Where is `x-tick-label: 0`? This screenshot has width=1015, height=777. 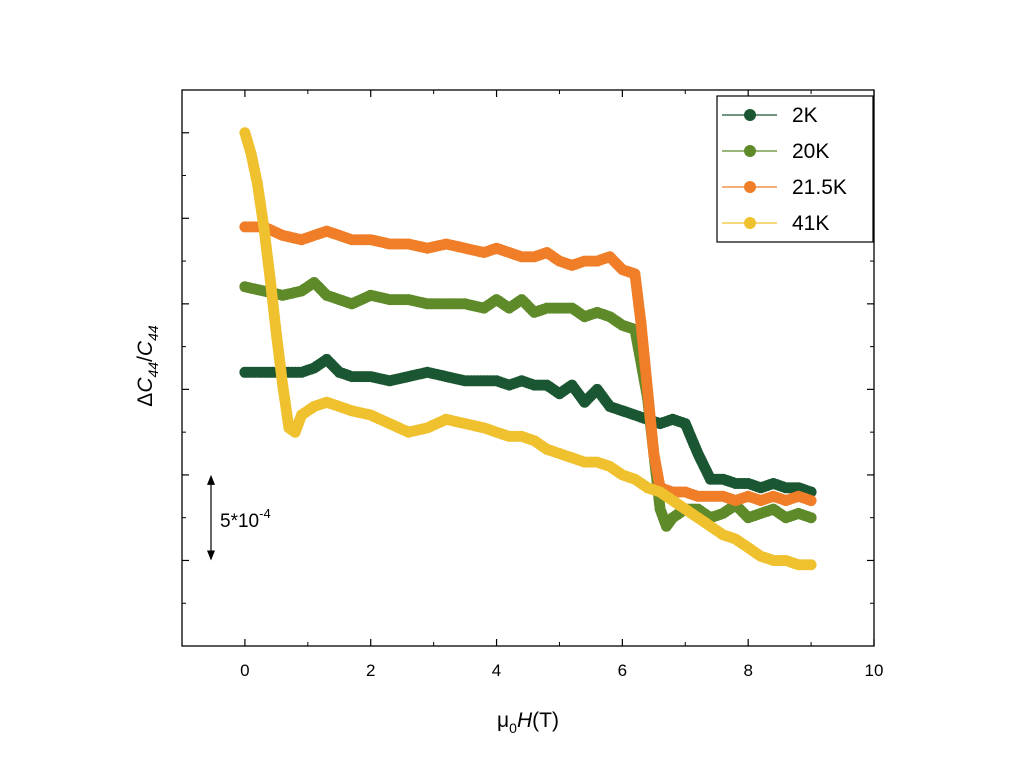
x-tick-label: 0 is located at coordinates (244, 670).